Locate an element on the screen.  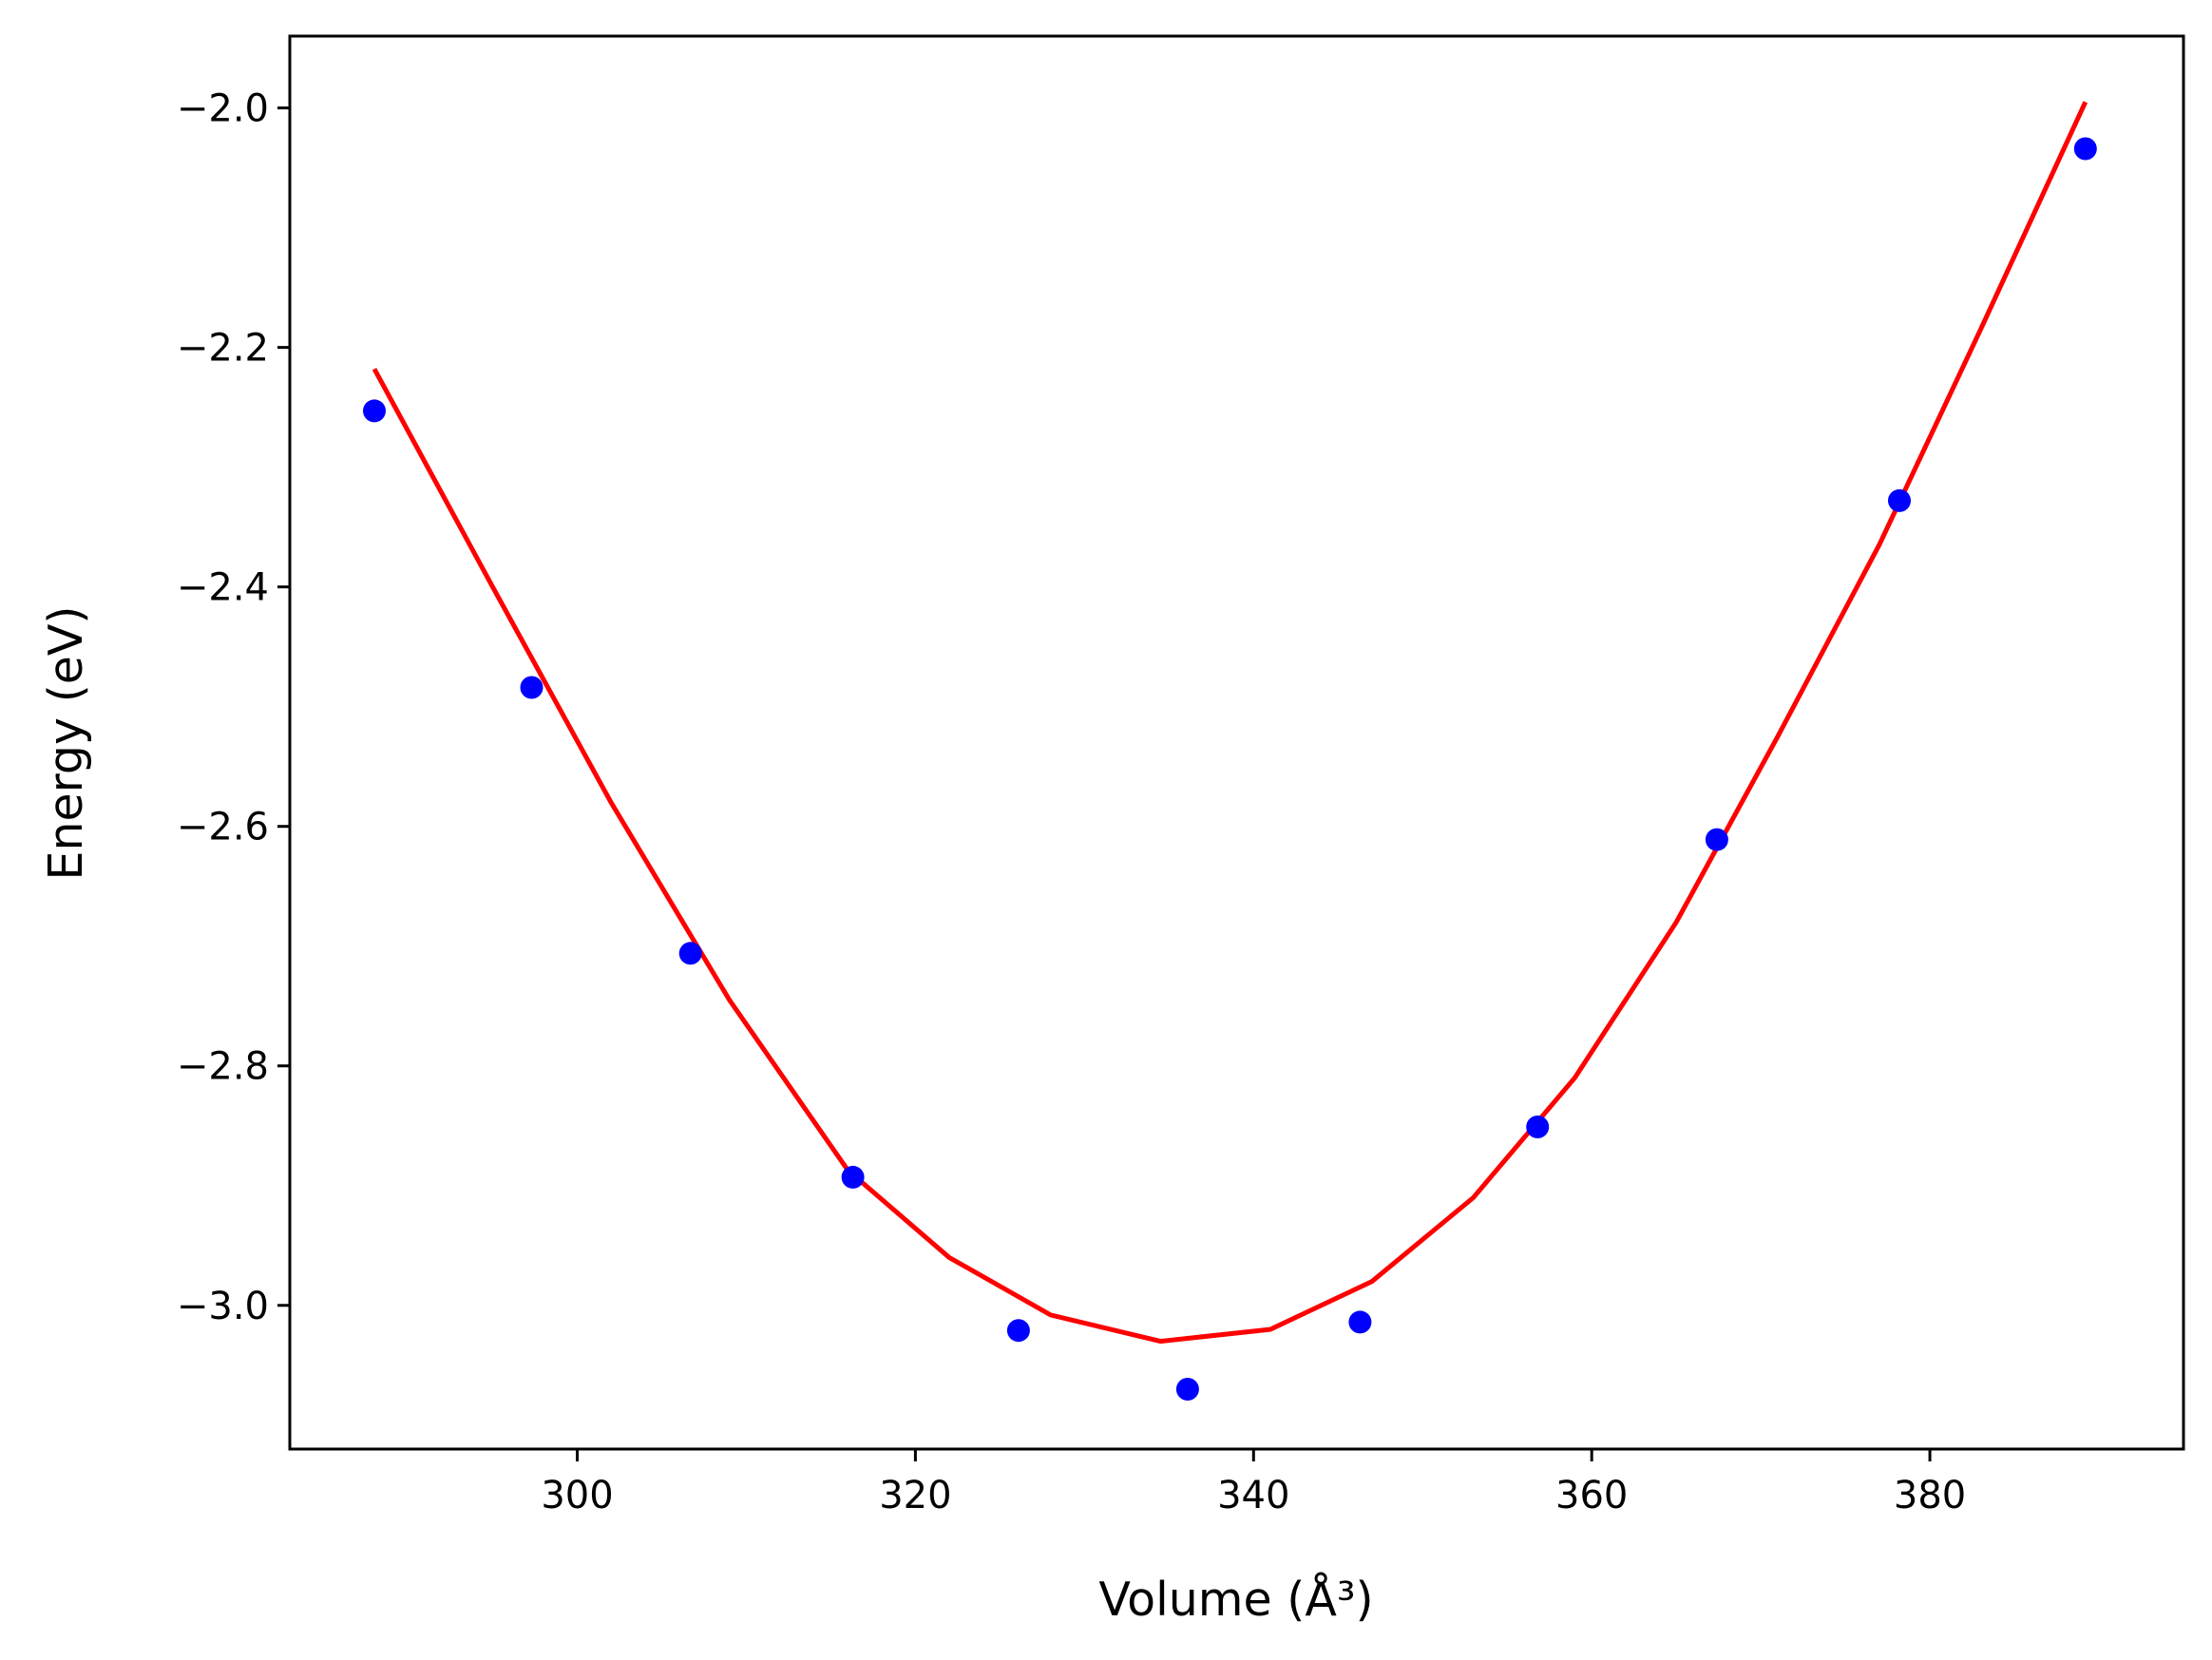
x-tick-label: 340 is located at coordinates (1253, 1495).